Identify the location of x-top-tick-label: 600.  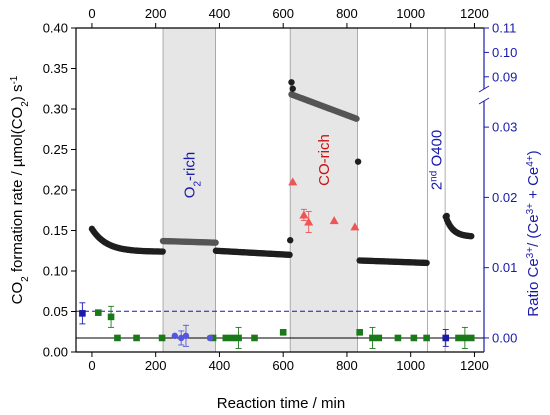
(283, 13).